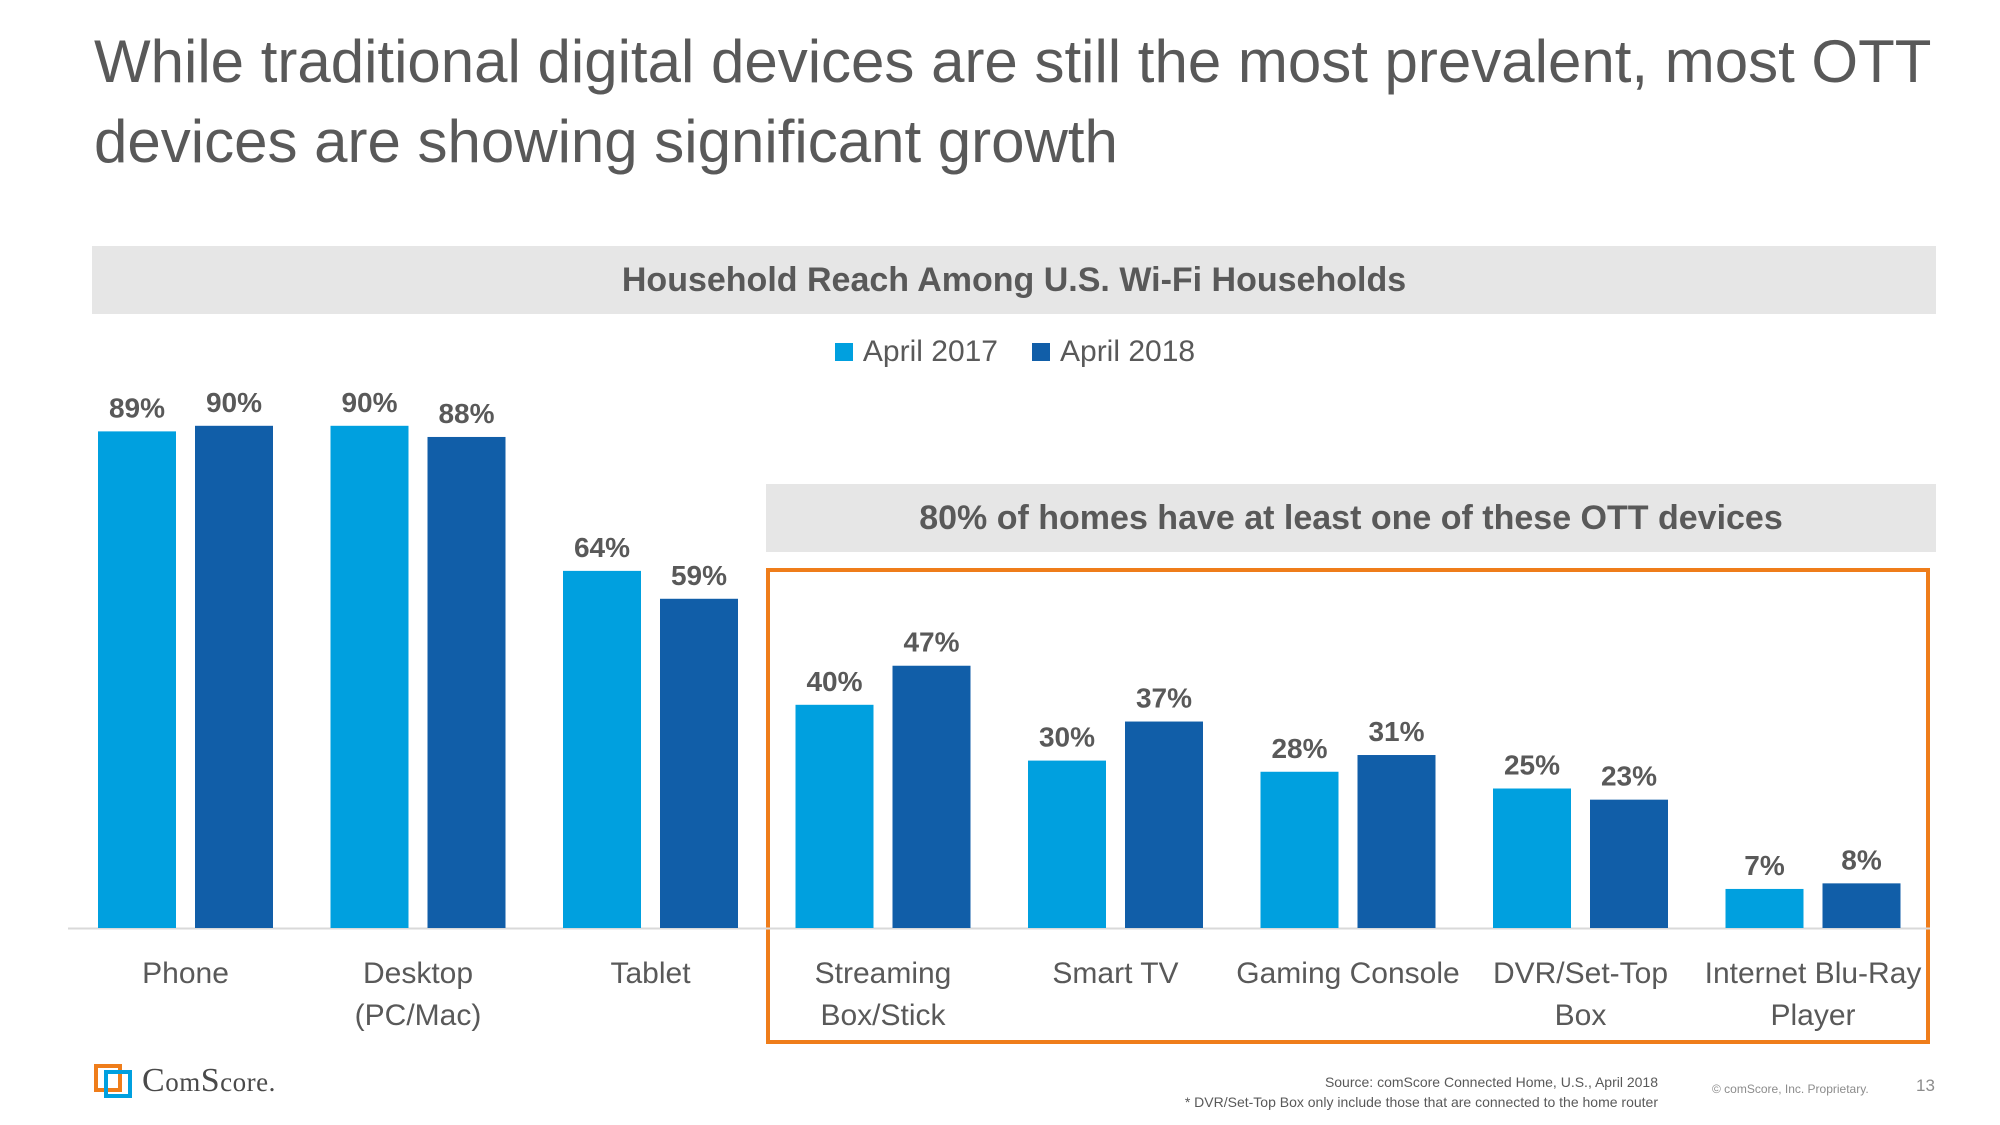  I want to click on legend-label-april-2018: April 2018, so click(1128, 351).